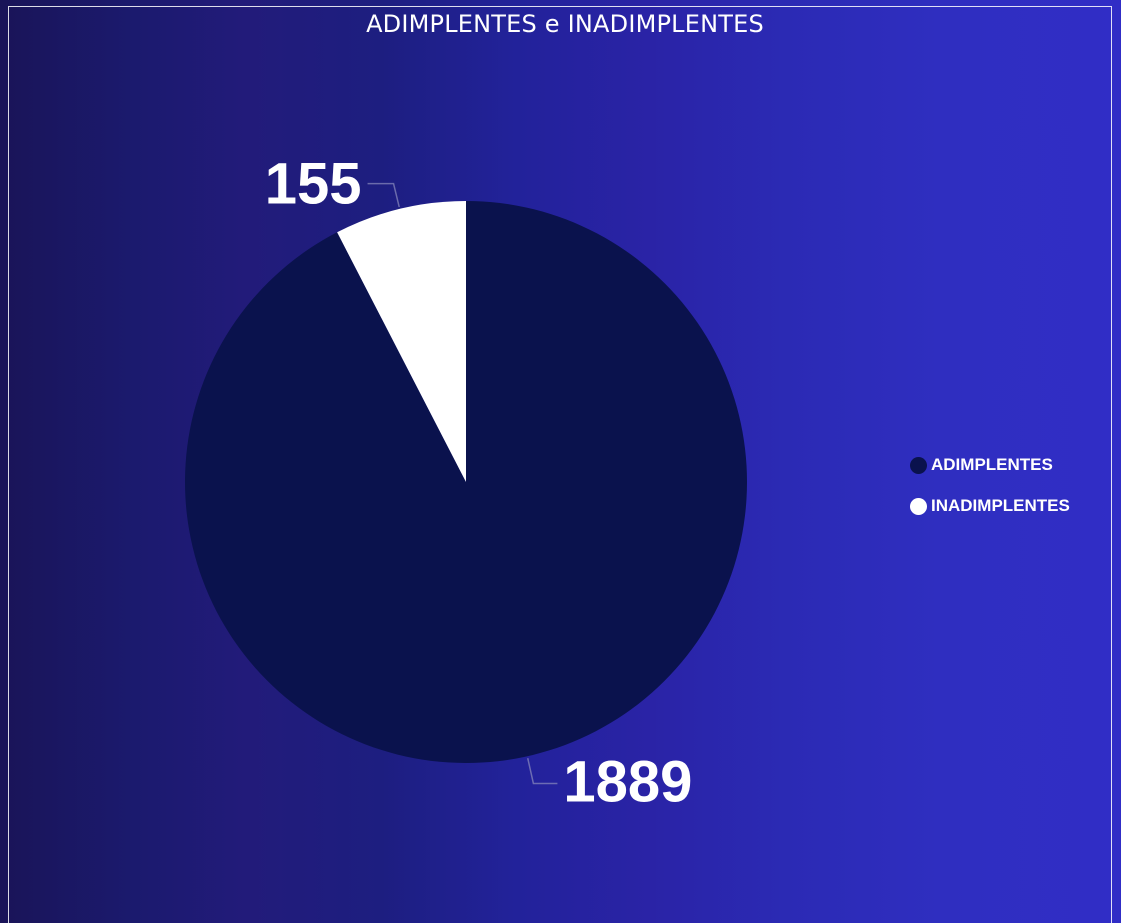  What do you see at coordinates (313, 184) in the screenshot?
I see `data-label-inadimplentes: 155` at bounding box center [313, 184].